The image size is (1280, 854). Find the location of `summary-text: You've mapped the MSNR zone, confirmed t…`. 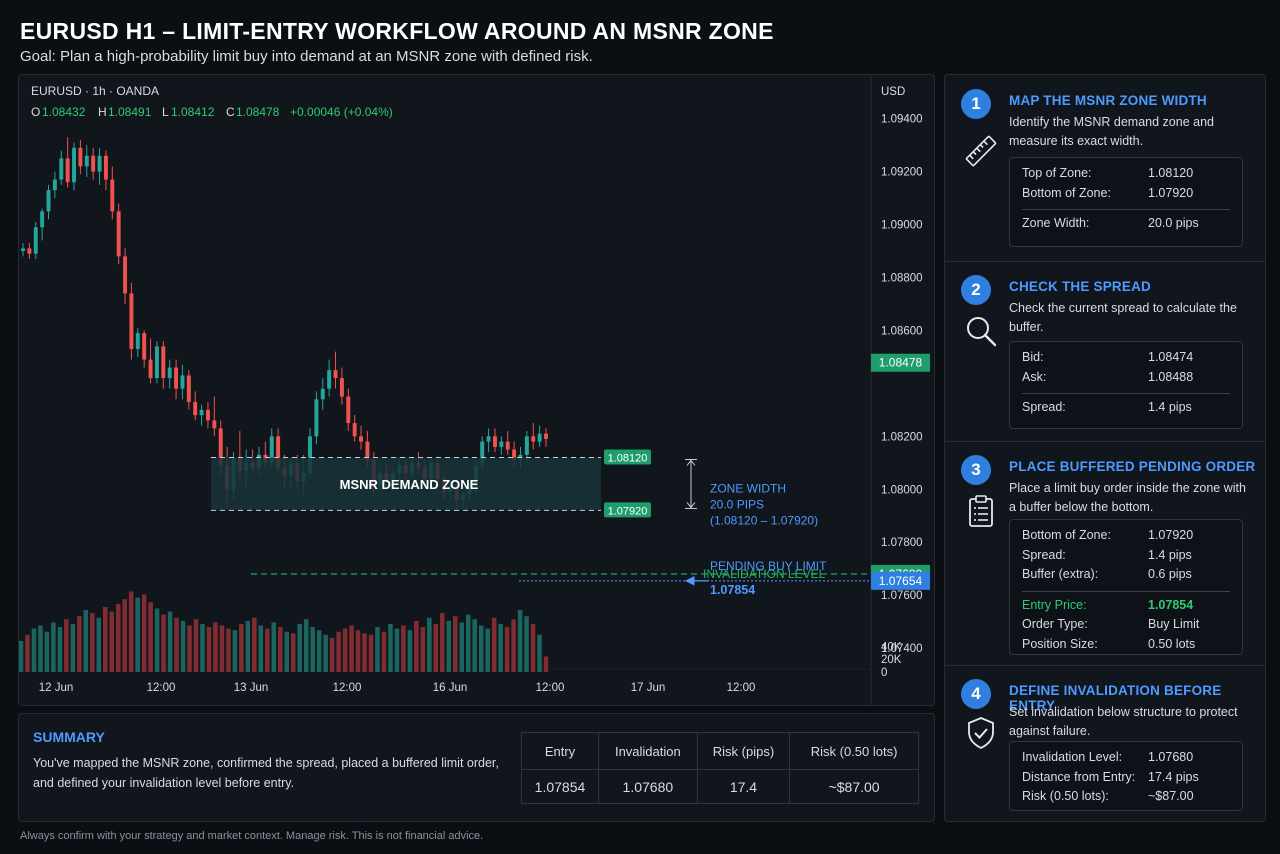

summary-text: You've mapped the MSNR zone, confirmed t… is located at coordinates (266, 773).